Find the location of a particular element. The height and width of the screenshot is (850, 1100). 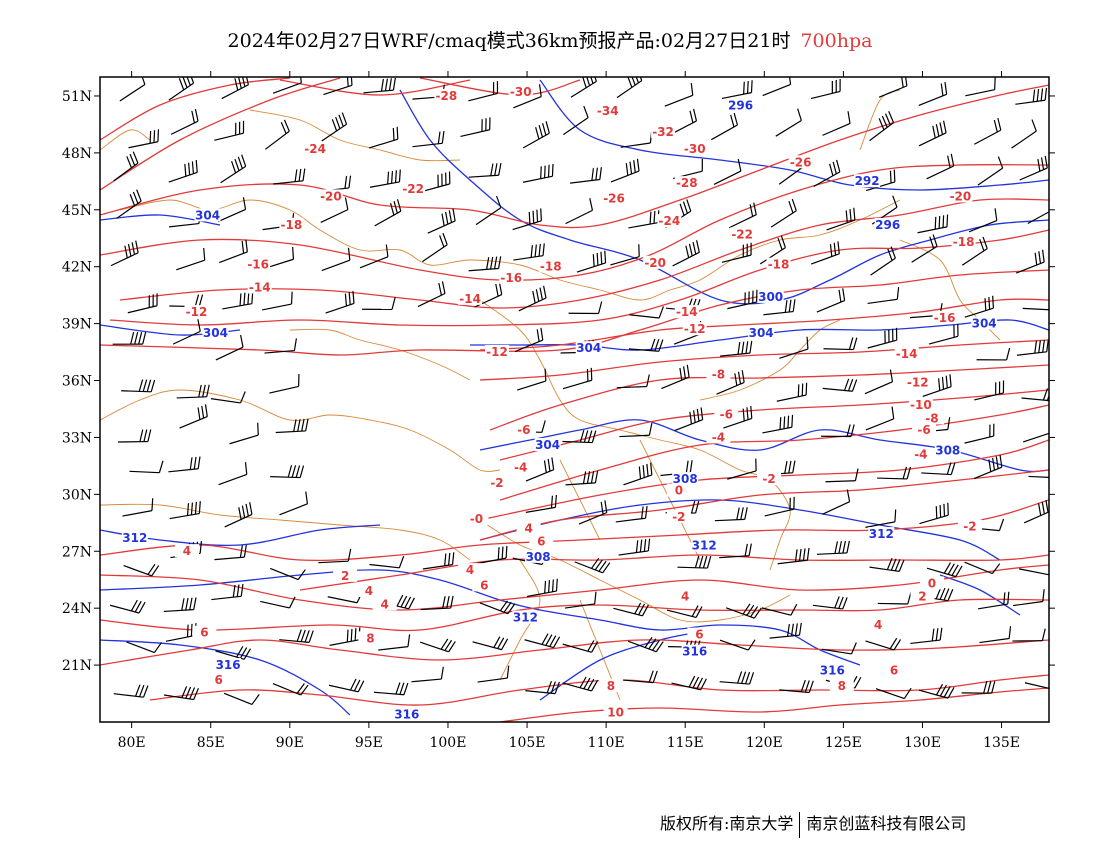

height-label: 300 is located at coordinates (770, 297).